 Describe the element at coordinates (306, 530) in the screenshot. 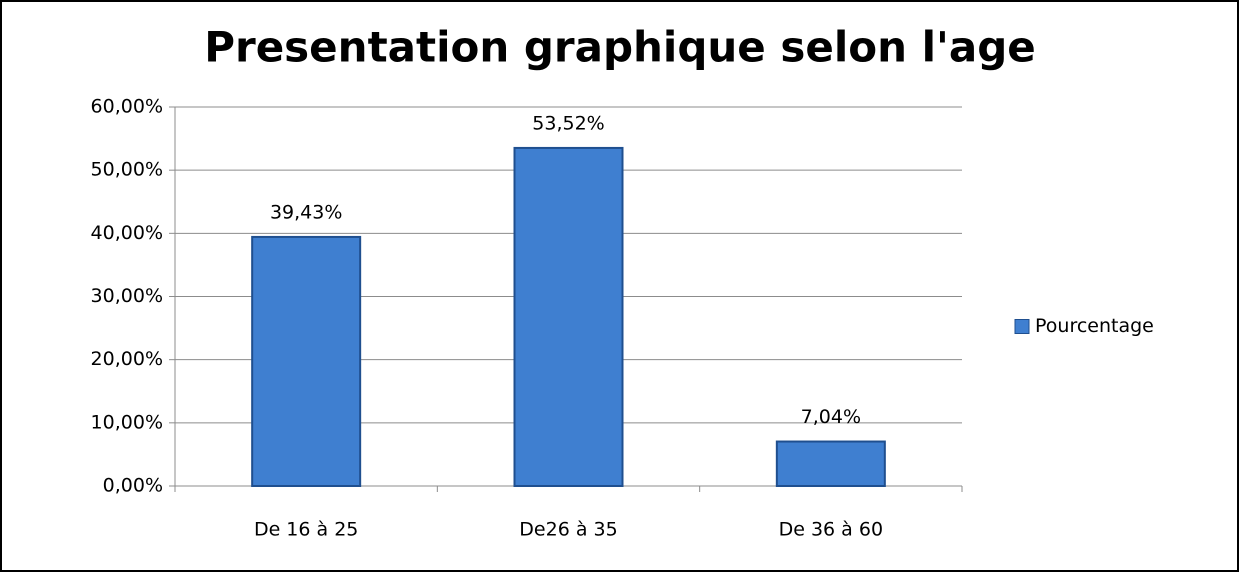

I see `x-tick-label: De 16 à 25` at that location.